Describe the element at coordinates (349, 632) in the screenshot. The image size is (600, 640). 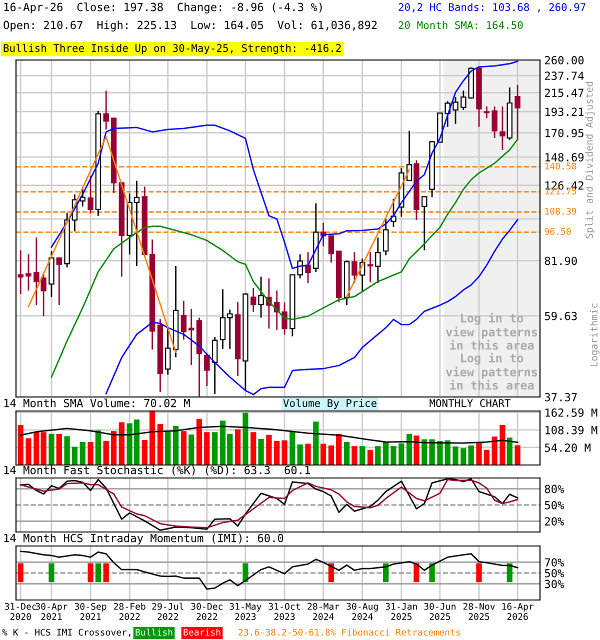
I see `text: 23.6-38.2-50-61.8% Fibonacci Retracements` at that location.